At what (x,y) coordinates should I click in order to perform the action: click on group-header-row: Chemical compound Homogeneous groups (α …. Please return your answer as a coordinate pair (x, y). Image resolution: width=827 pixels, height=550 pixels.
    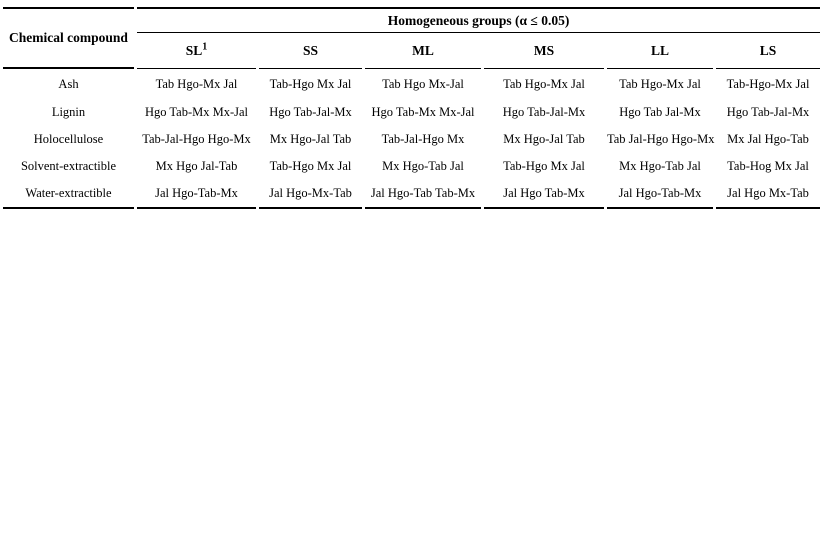
    Looking at the image, I should click on (412, 38).